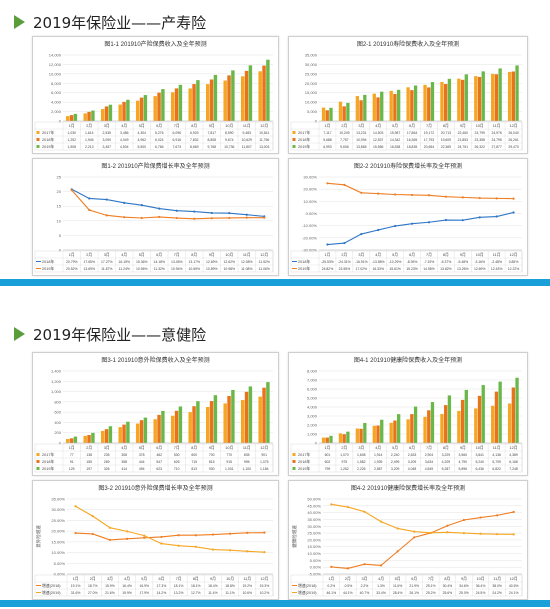 This screenshot has width=550, height=609. Describe the element at coordinates (509, 423) in the screenshot. I see `bar-2017年-12月` at that location.